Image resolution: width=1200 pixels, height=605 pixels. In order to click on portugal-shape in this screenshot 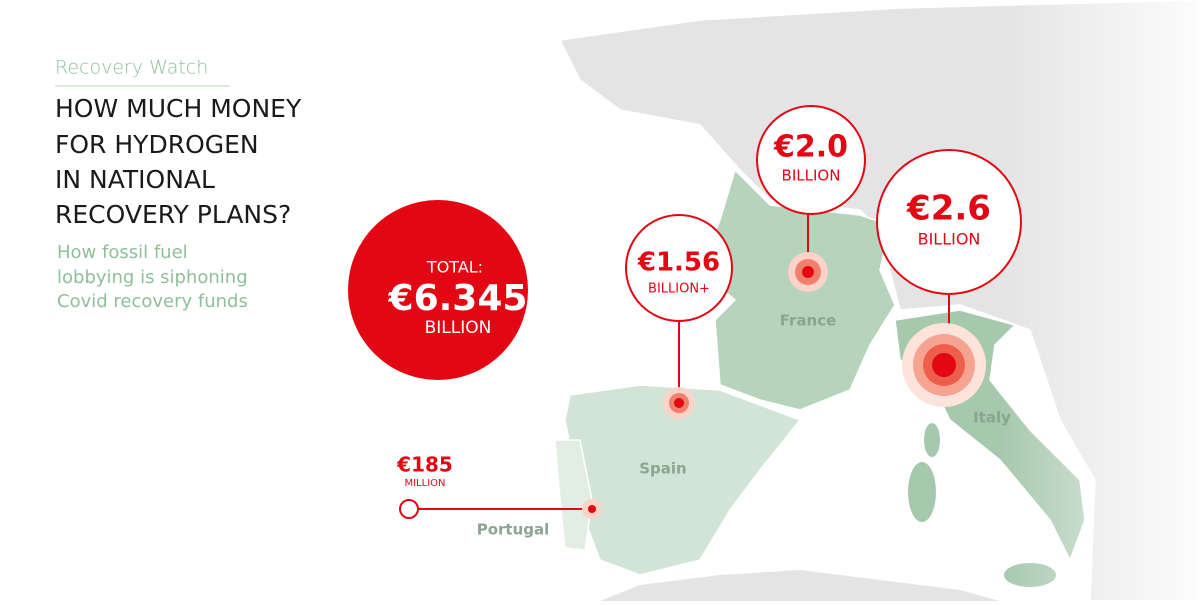, I will do `click(573, 495)`.